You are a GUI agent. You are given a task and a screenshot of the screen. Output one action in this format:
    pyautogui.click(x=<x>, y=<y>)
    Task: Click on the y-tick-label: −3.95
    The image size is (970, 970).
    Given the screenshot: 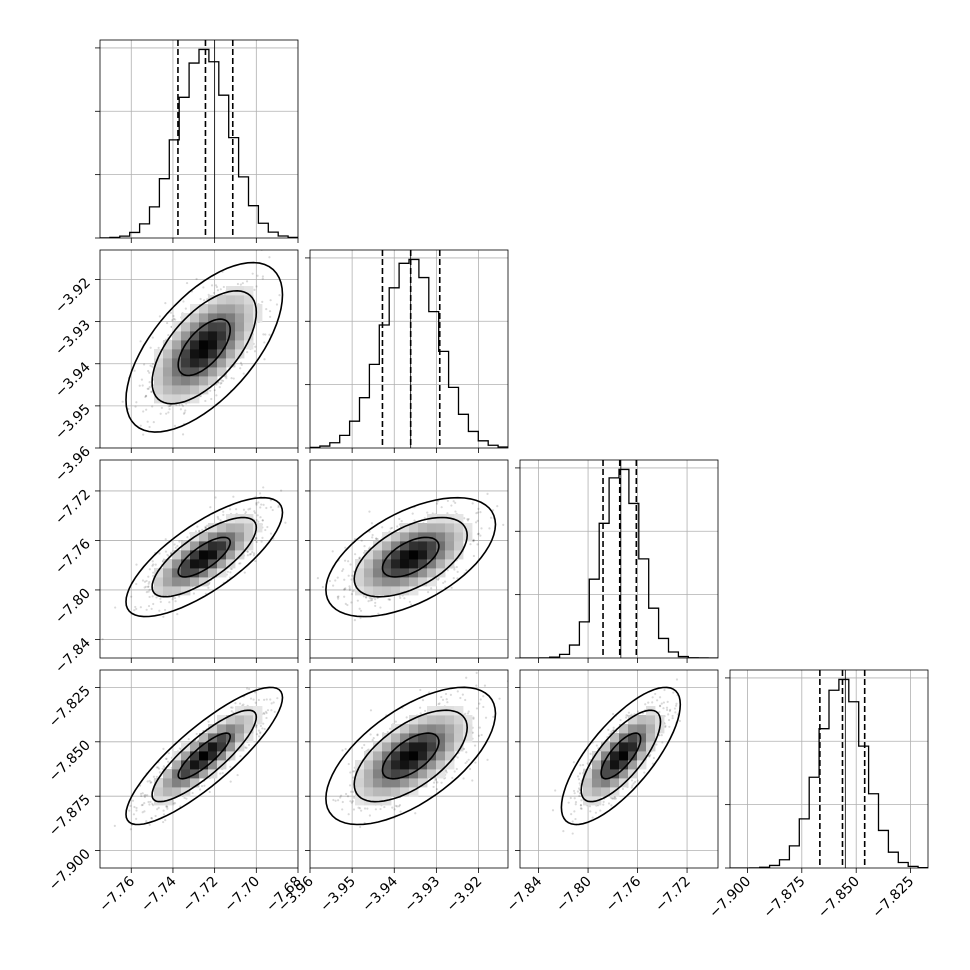 What is the action you would take?
    pyautogui.click(x=73, y=422)
    